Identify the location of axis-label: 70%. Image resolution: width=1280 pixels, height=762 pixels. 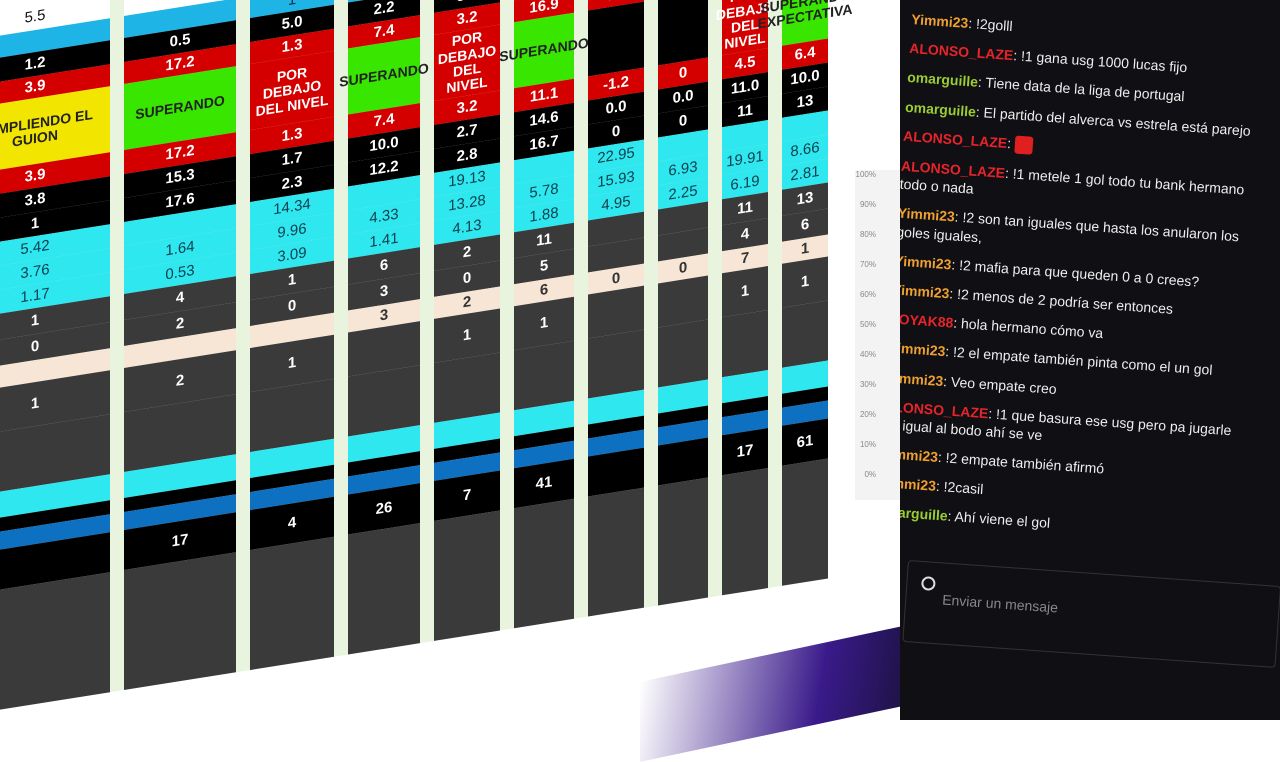
(877, 275).